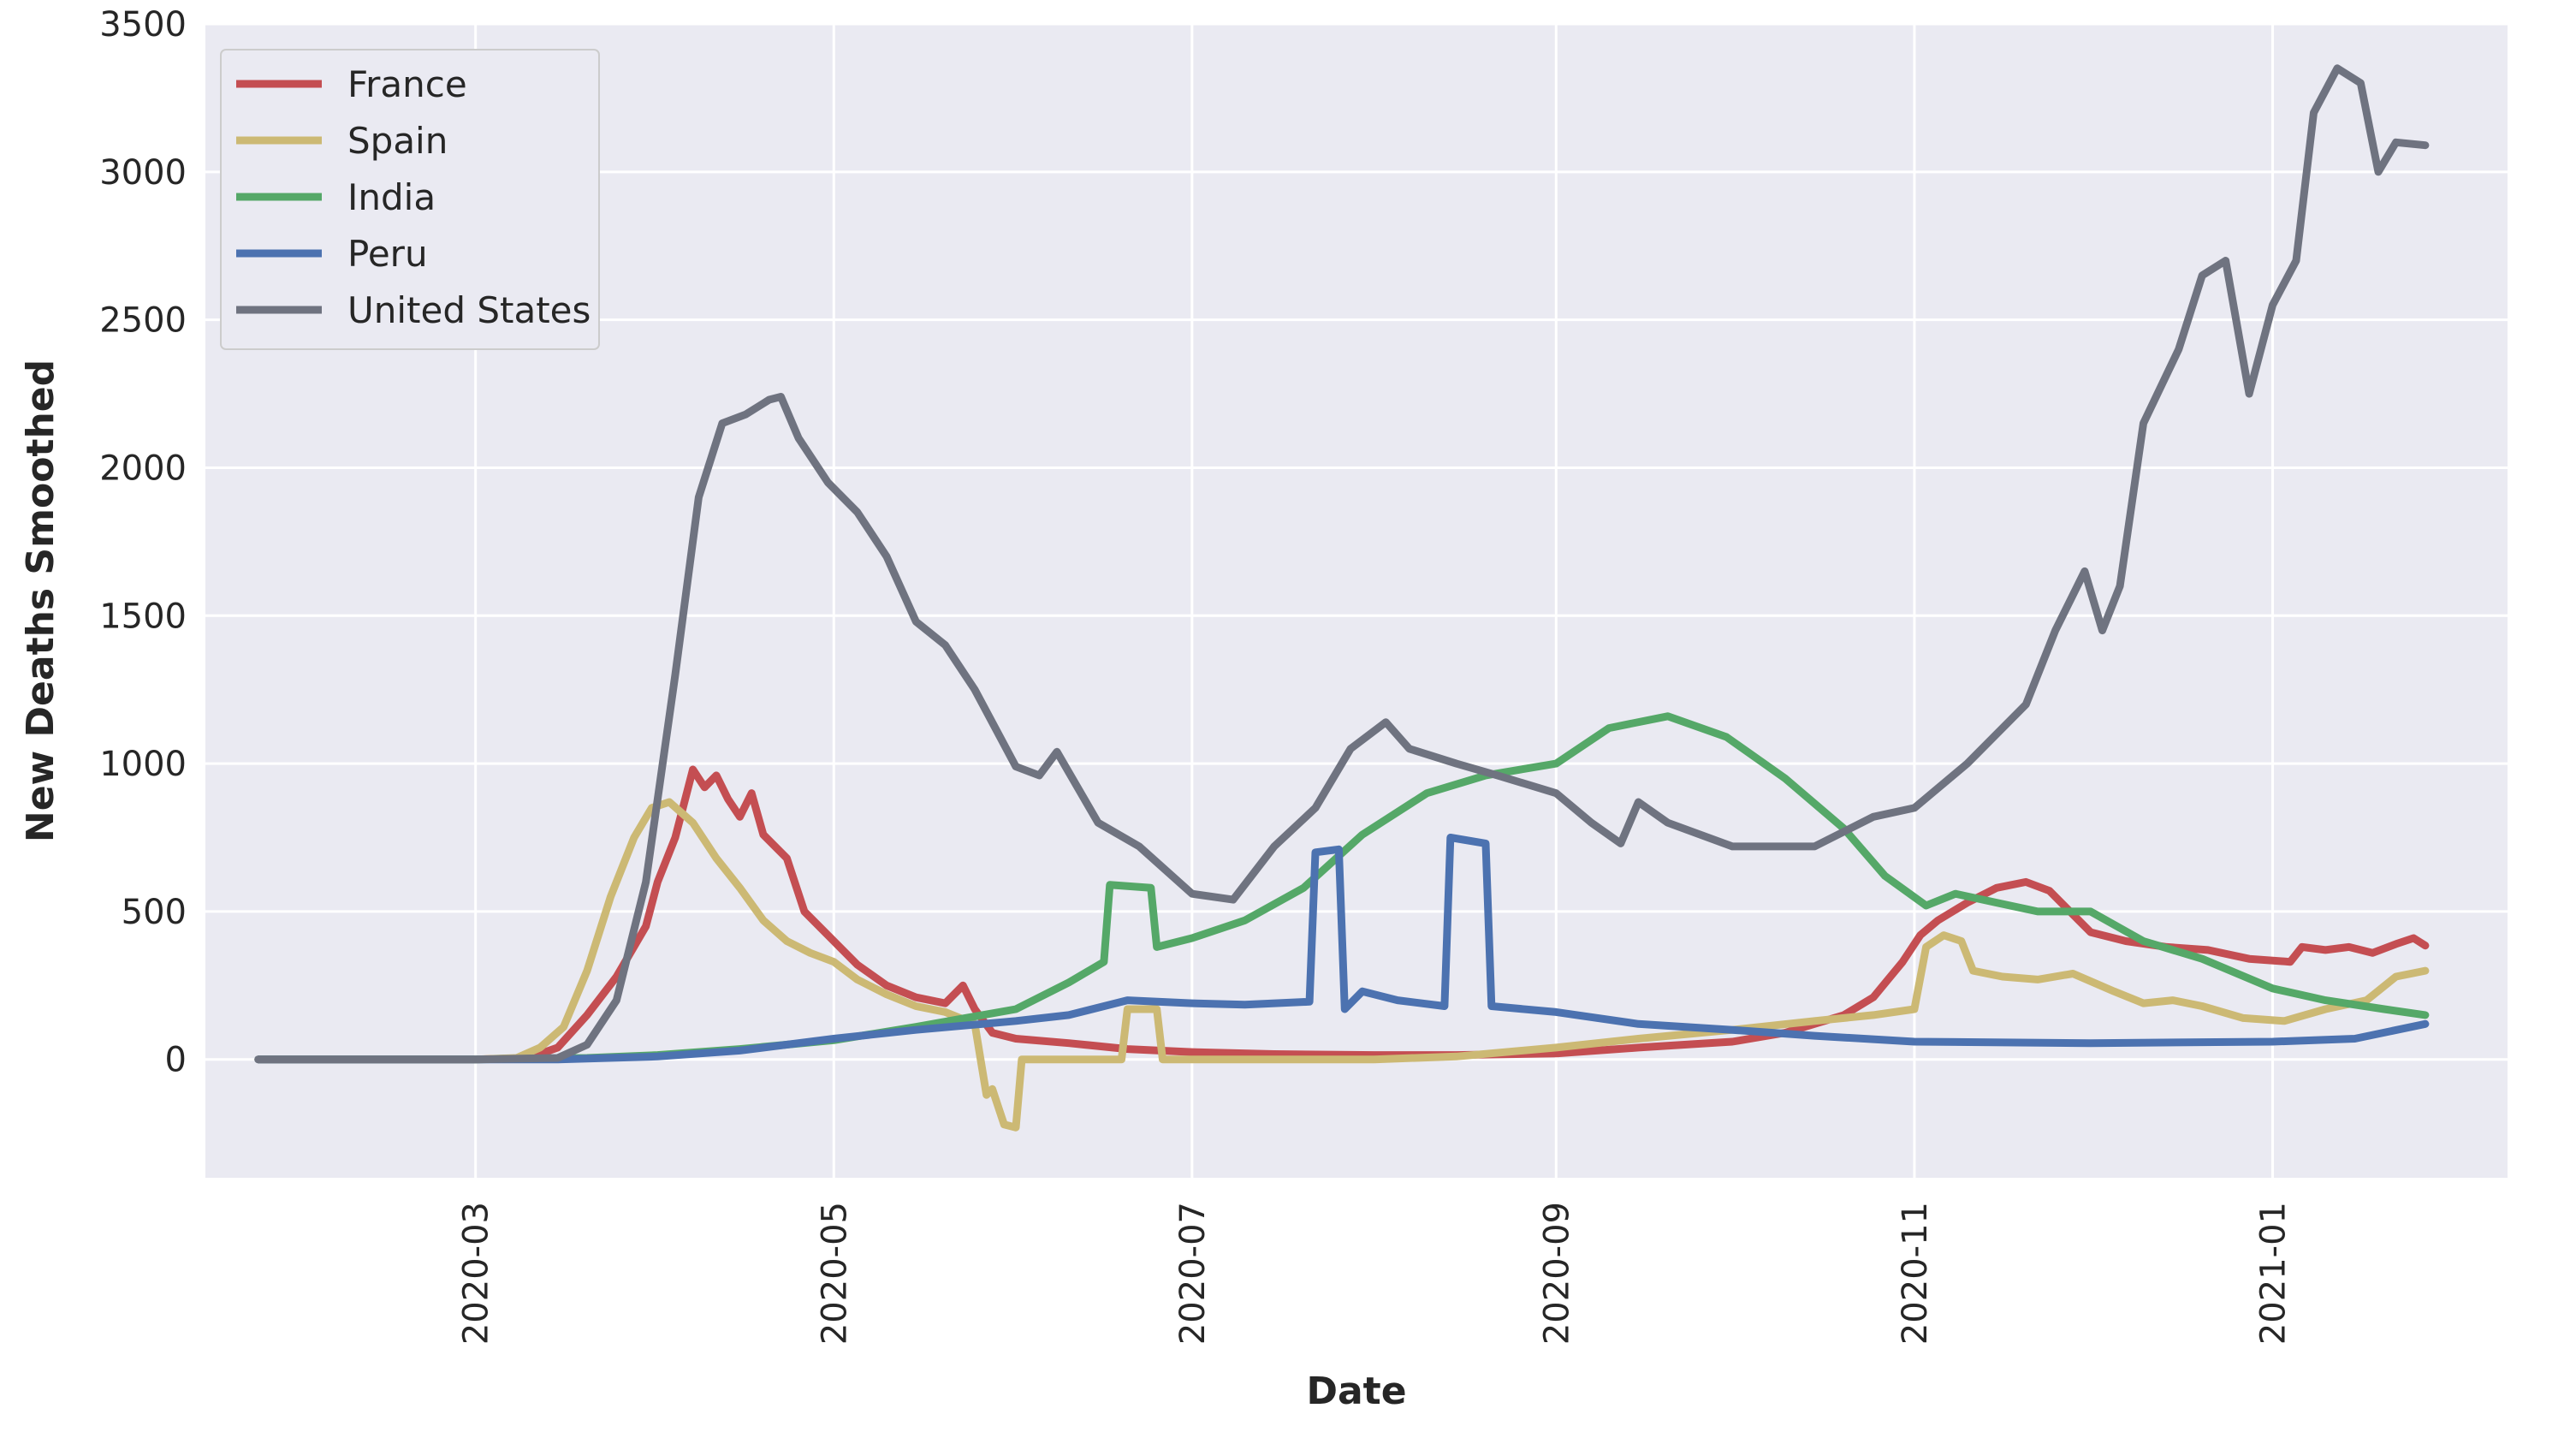 Image resolution: width=2576 pixels, height=1432 pixels. Describe the element at coordinates (387, 254) in the screenshot. I see `legend-label: Peru` at that location.